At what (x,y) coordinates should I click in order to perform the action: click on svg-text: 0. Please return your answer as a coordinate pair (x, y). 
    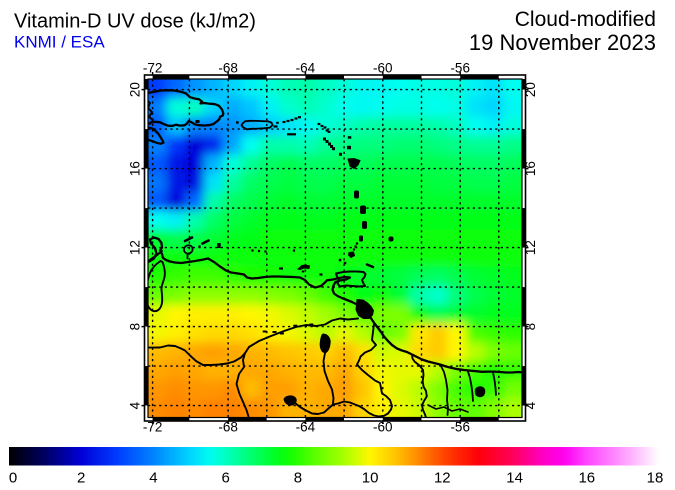
    Looking at the image, I should click on (13, 478).